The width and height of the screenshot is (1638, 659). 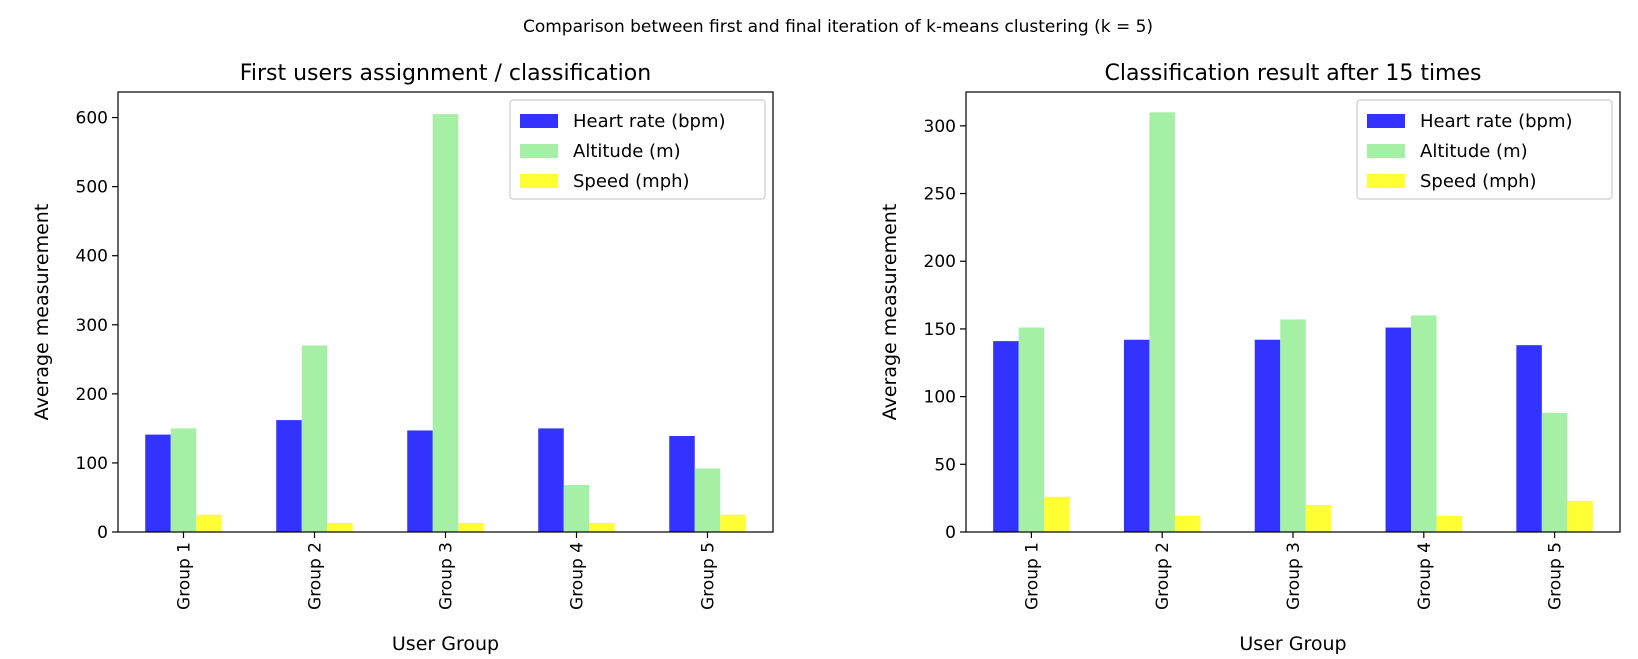 What do you see at coordinates (92, 257) in the screenshot?
I see `y-tick-label: 400` at bounding box center [92, 257].